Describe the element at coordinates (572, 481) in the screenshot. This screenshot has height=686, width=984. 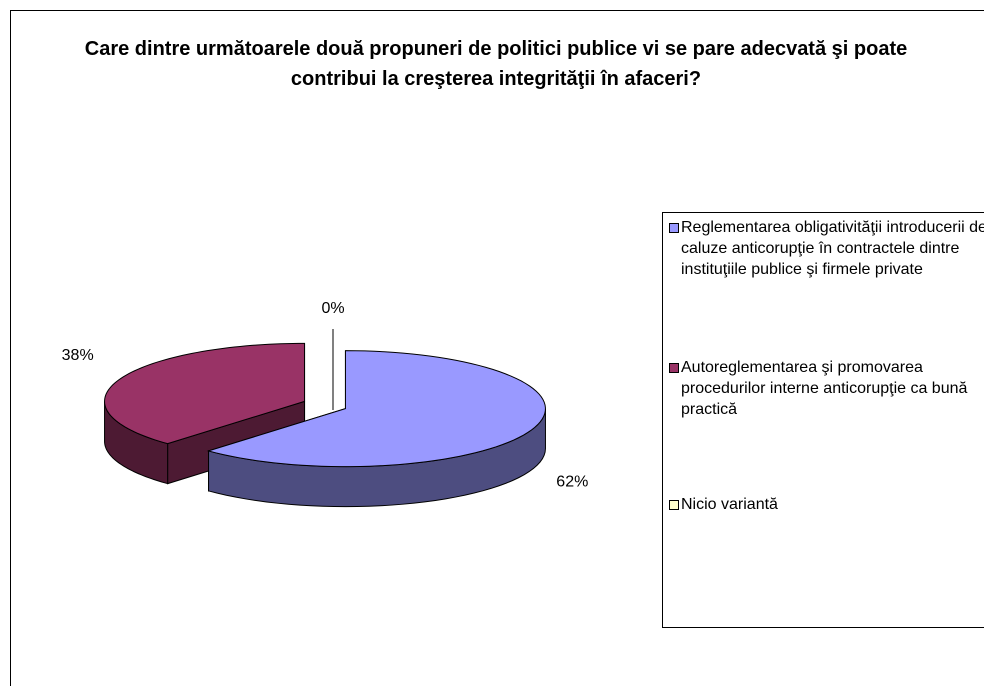
I see `data-label: 62%` at that location.